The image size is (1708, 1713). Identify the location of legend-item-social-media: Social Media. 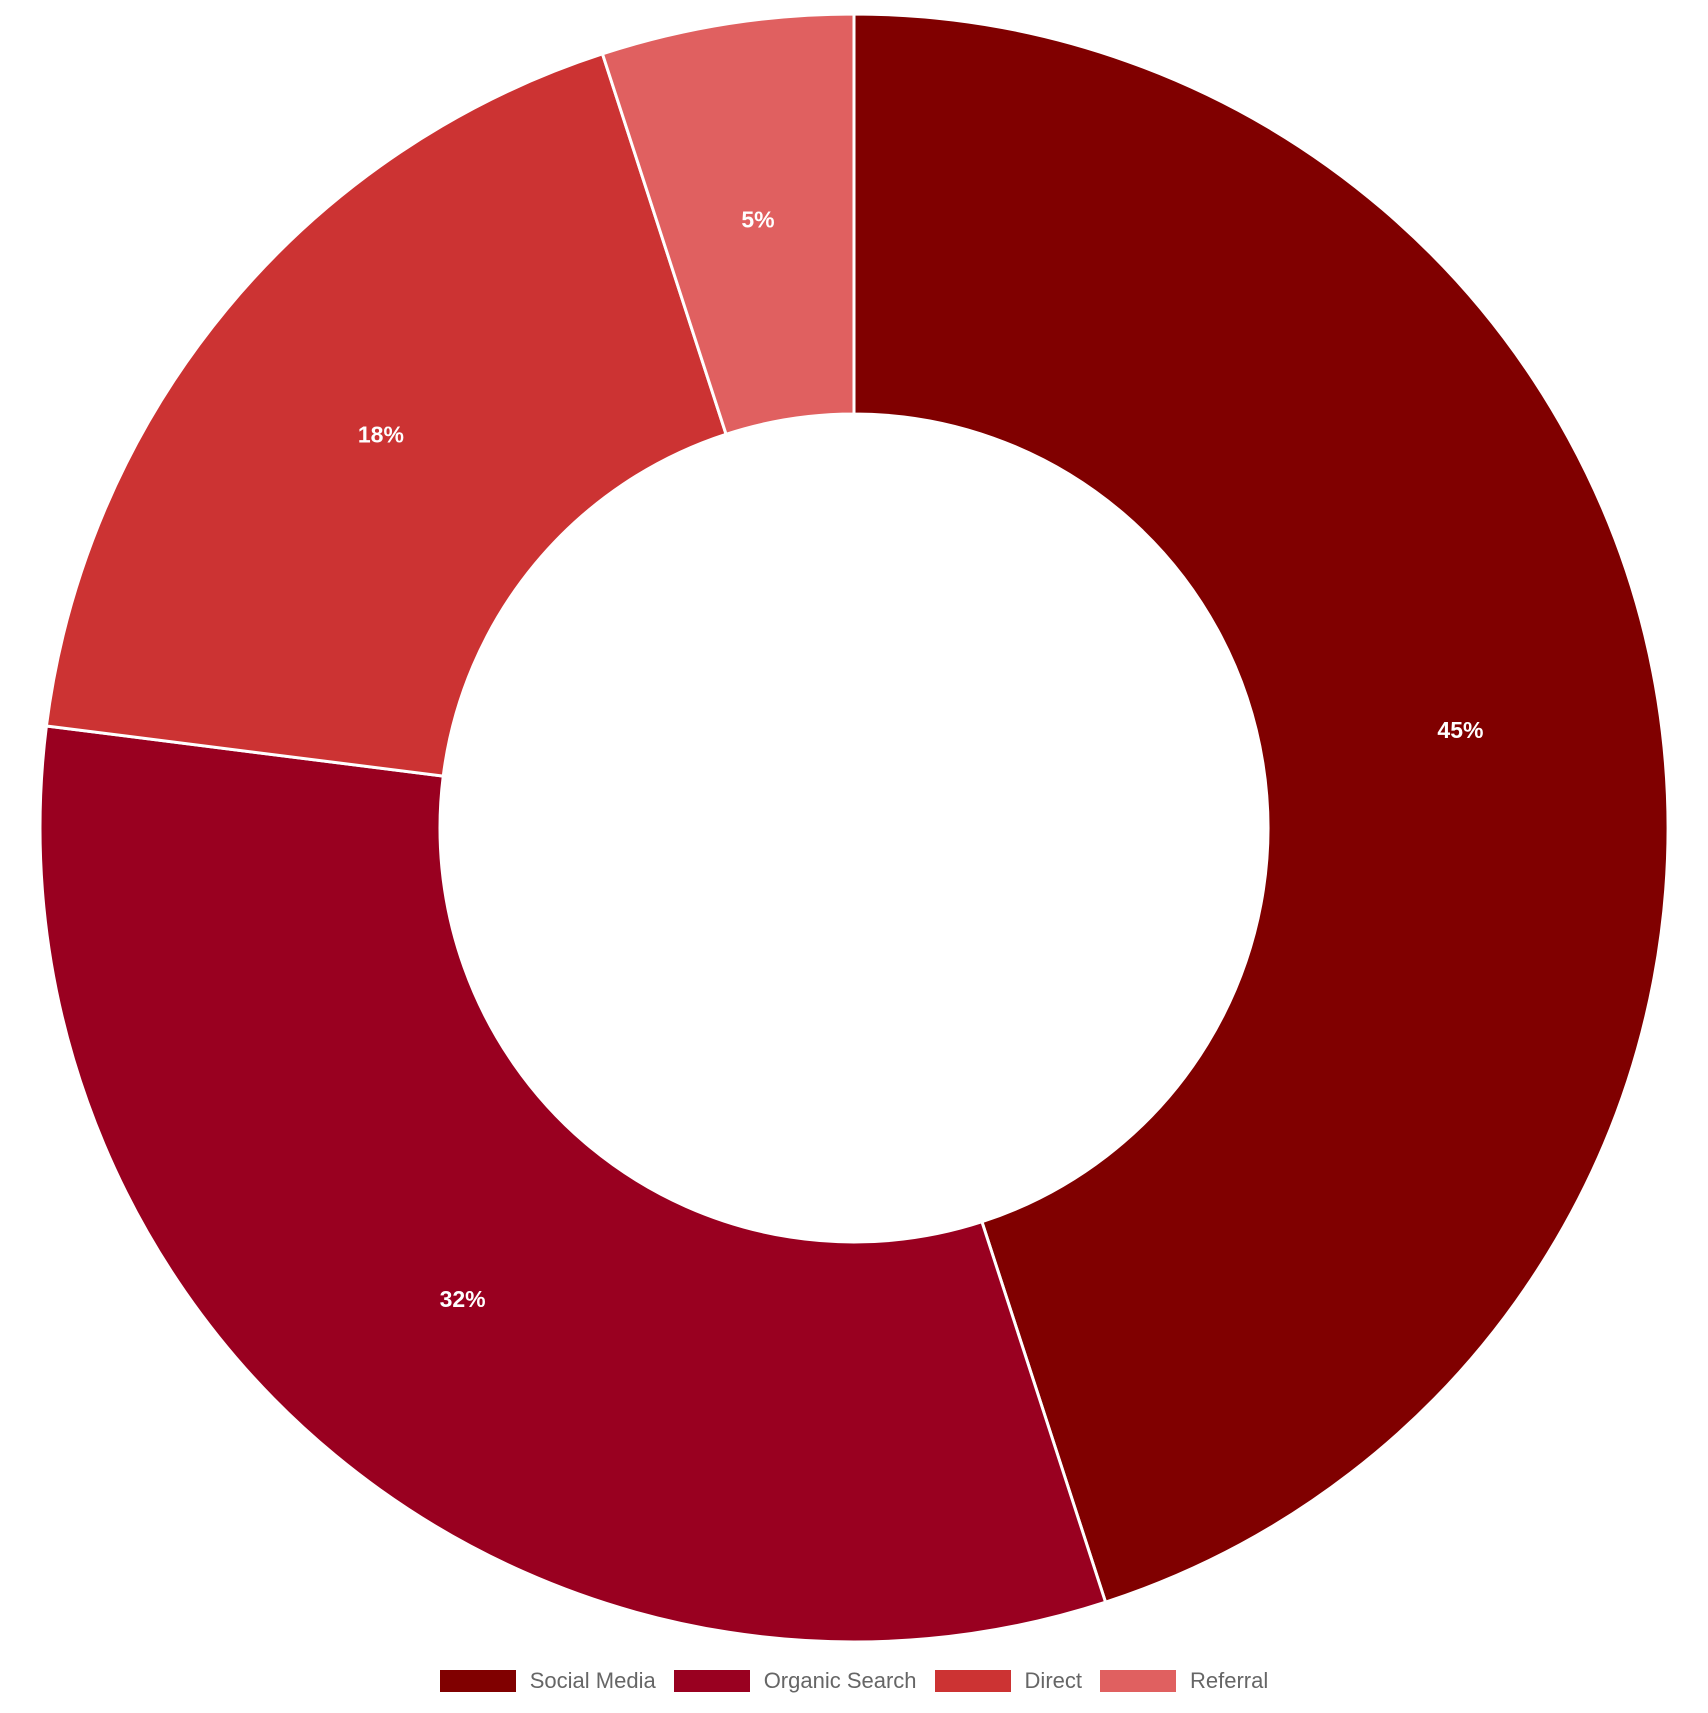
(547, 1681).